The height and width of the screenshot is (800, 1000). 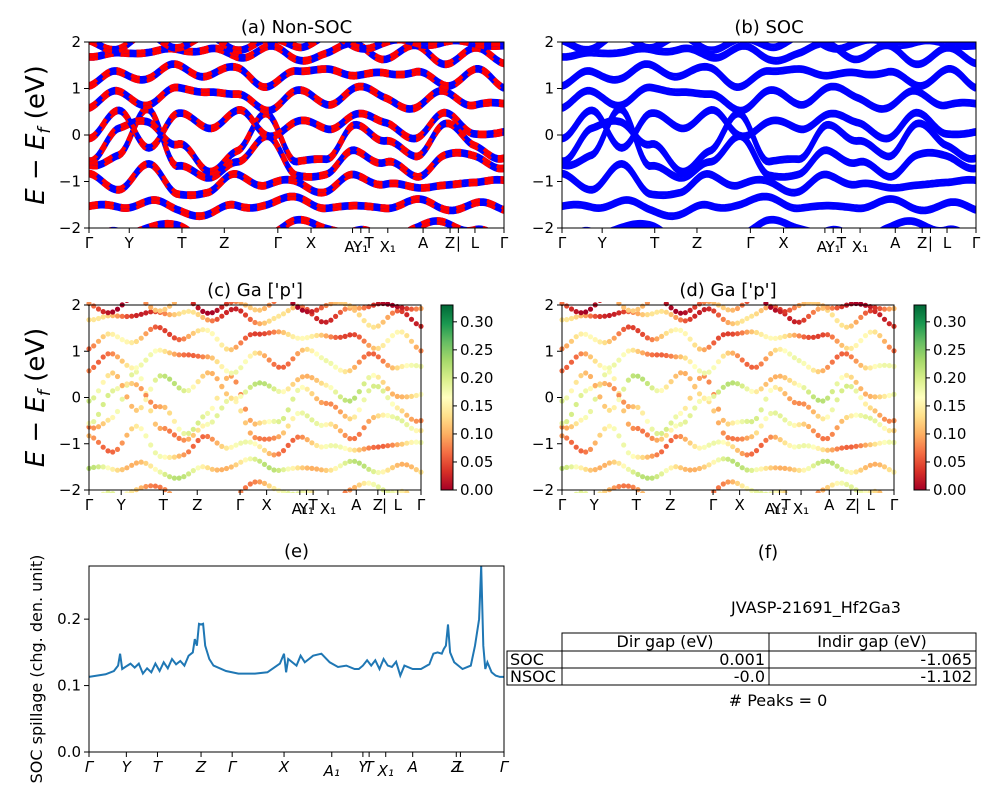 I want to click on colorbar-tick-label: 0.10, so click(x=476, y=434).